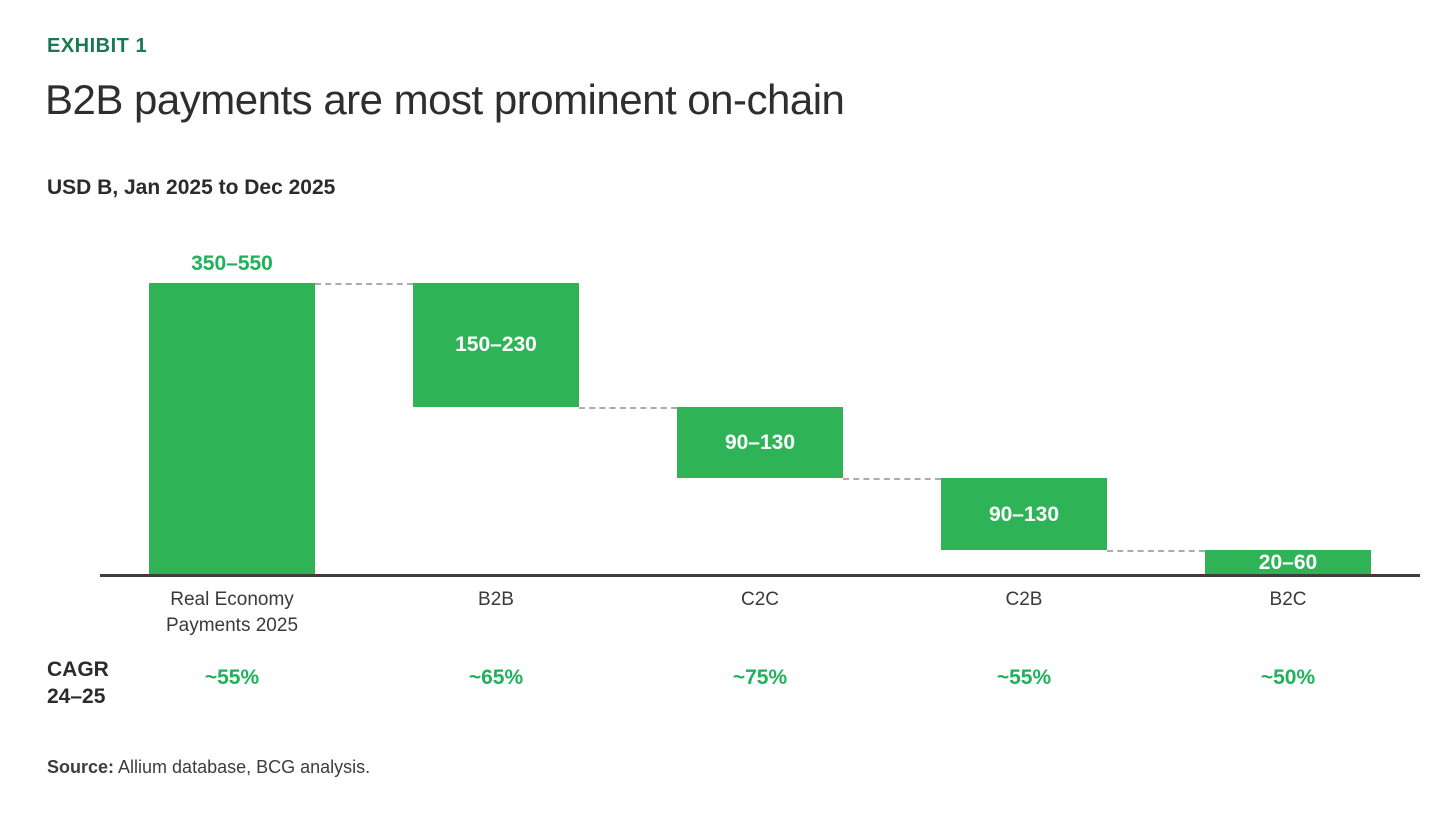 The image size is (1456, 826). What do you see at coordinates (97, 46) in the screenshot?
I see `exhibit-label: EXHIBIT 1` at bounding box center [97, 46].